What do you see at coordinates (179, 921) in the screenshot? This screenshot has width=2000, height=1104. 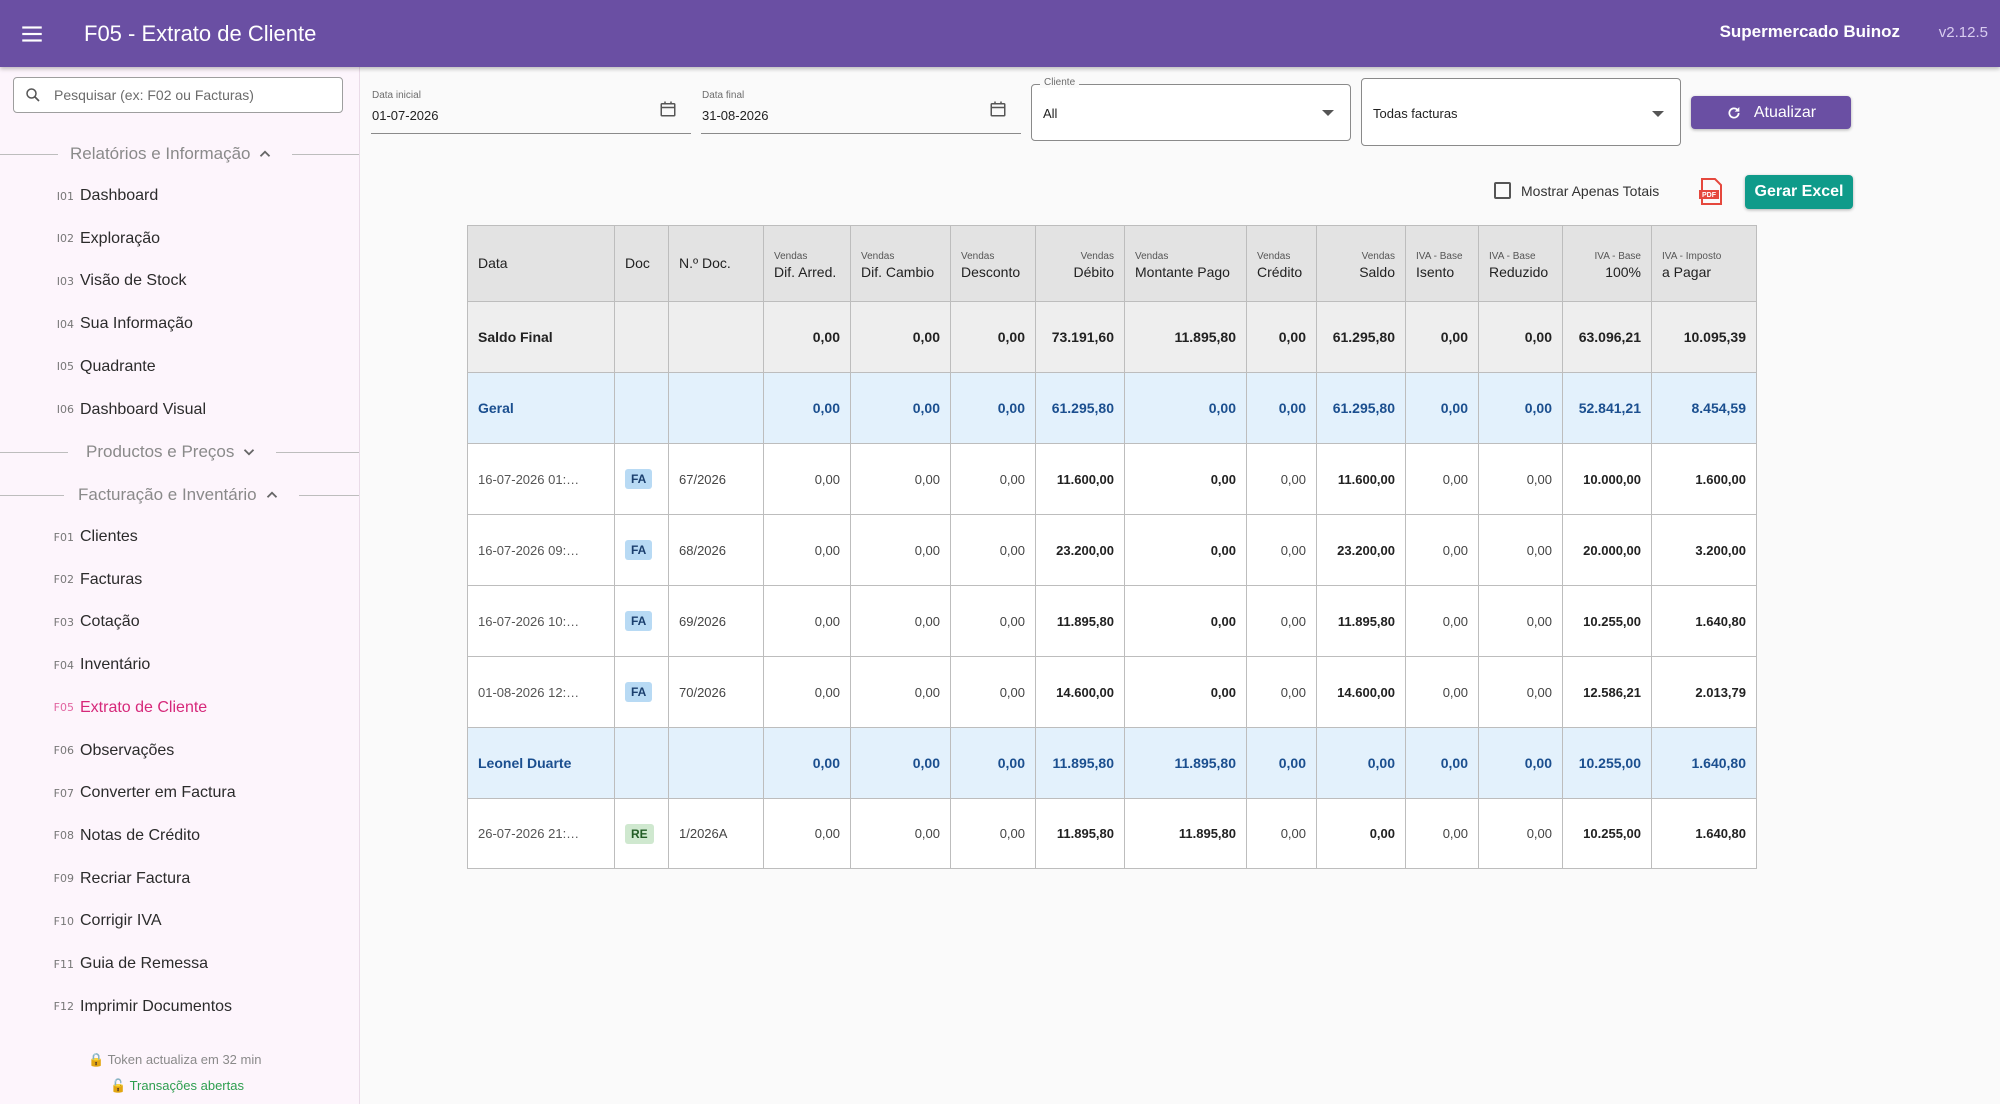 I see `sidebar-item-f10: F10 Corrigir IVA` at bounding box center [179, 921].